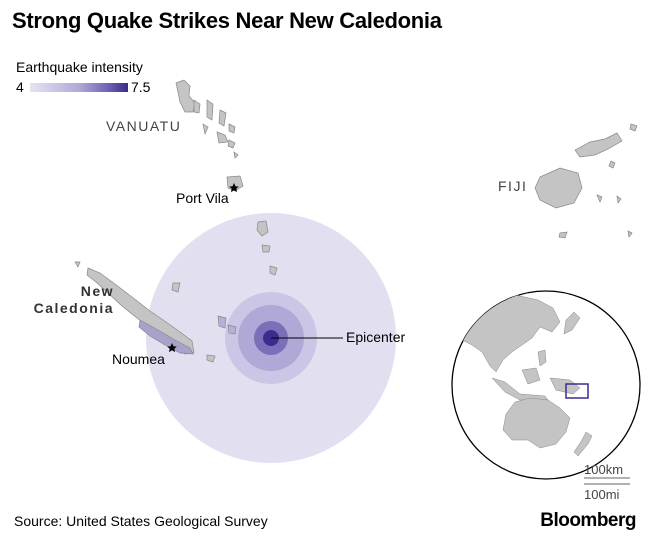  Describe the element at coordinates (586, 181) in the screenshot. I see `fiji-islands` at that location.